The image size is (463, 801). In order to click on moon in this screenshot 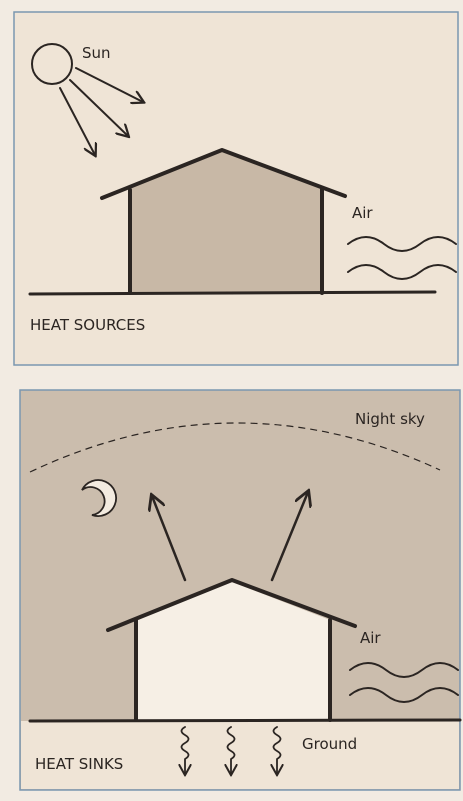, I will do `click(99, 498)`.